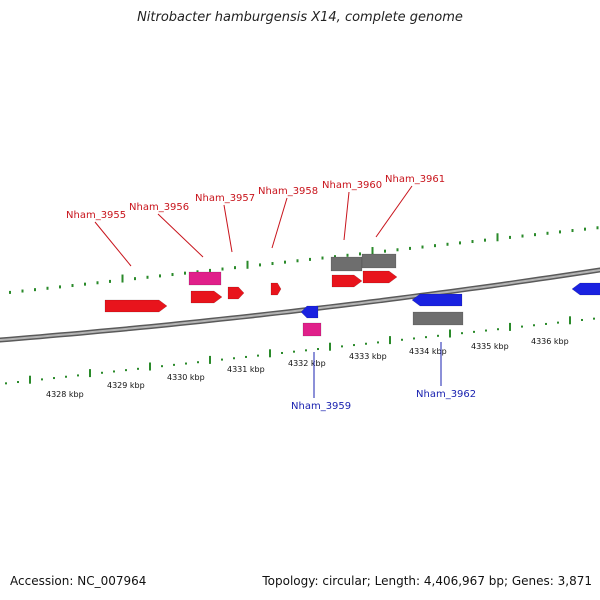  What do you see at coordinates (159, 207) in the screenshot?
I see `gene-label: Nham_3956` at bounding box center [159, 207].